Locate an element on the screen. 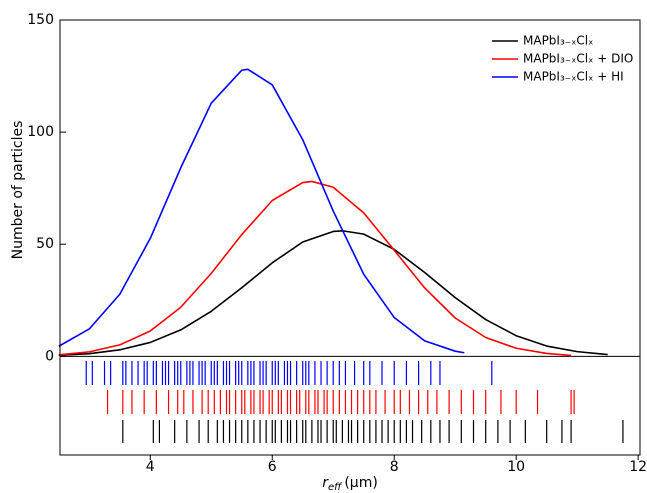  y-tick-label: 0 is located at coordinates (49, 356).